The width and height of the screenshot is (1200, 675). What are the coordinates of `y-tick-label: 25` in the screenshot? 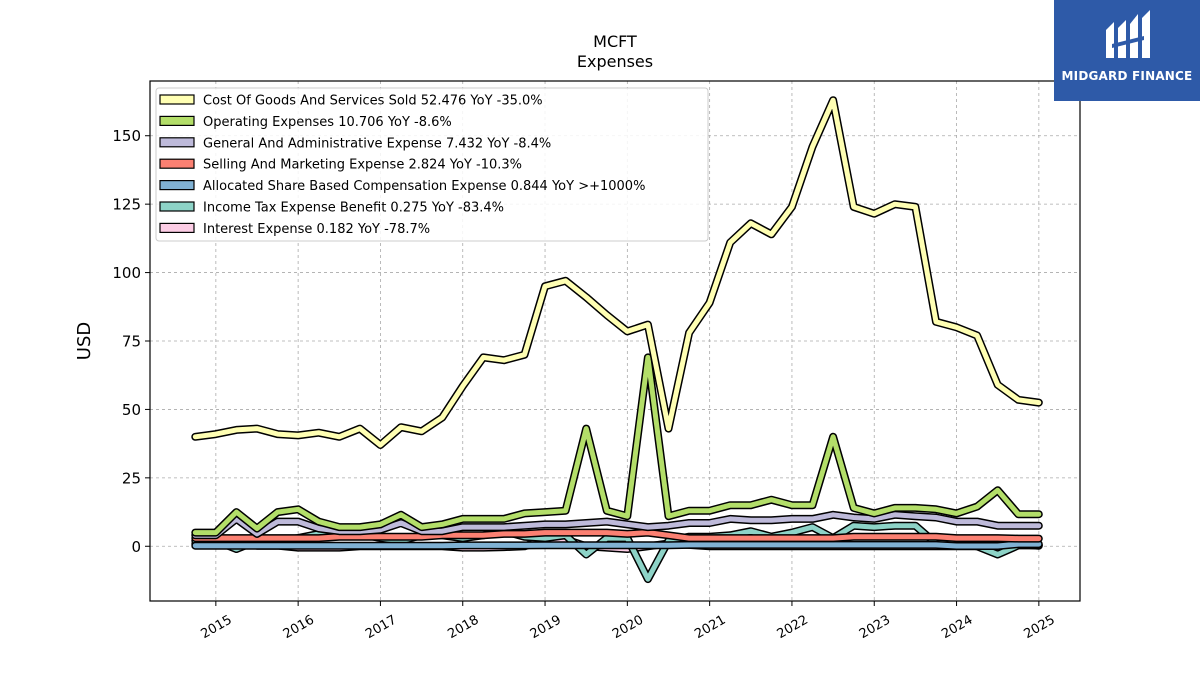 It's located at (131, 478).